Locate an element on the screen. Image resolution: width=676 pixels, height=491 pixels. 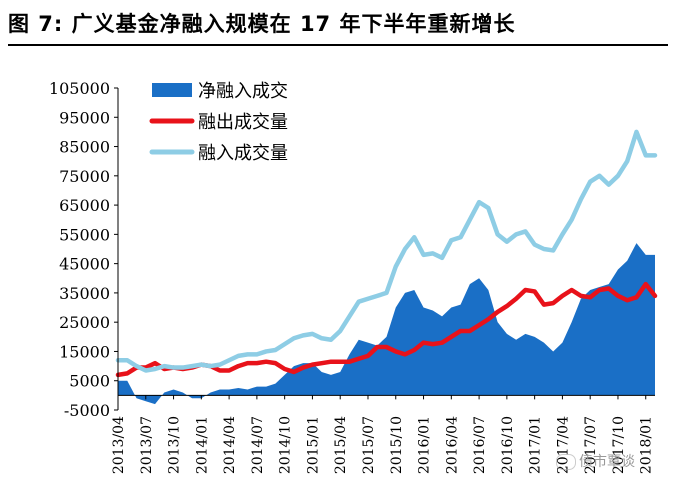
x-tick-label: 2015/07 is located at coordinates (369, 445).